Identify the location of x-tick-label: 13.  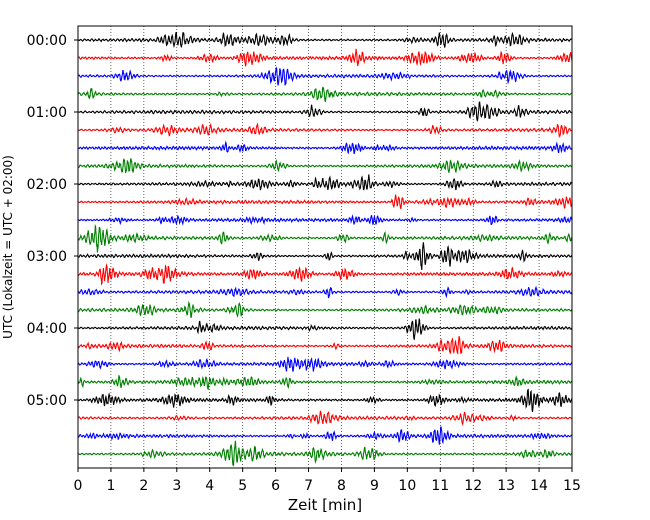
(506, 486).